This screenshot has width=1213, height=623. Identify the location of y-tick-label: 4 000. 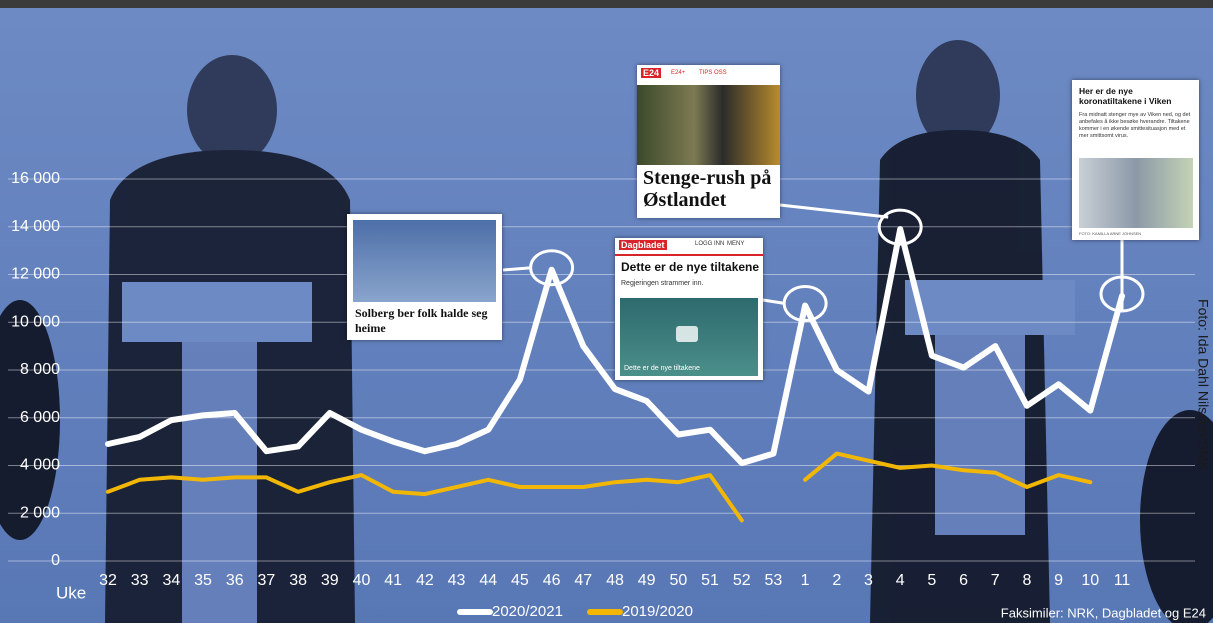
(40, 465).